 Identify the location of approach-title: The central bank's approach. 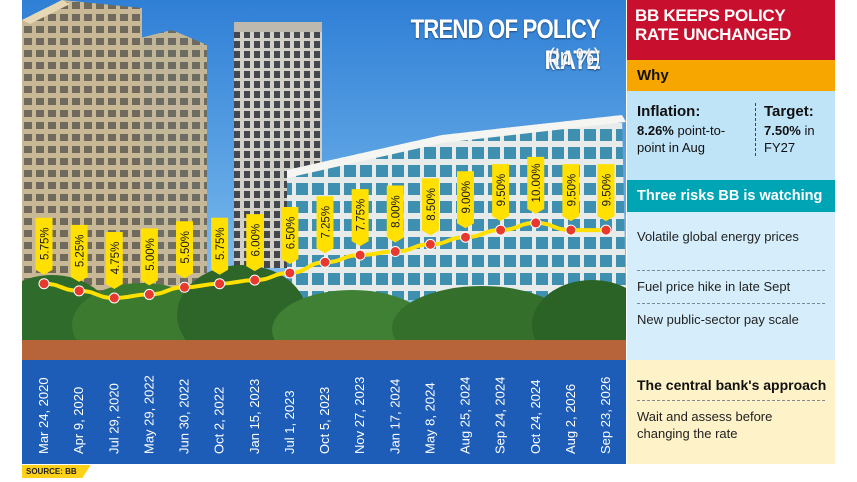
(732, 385).